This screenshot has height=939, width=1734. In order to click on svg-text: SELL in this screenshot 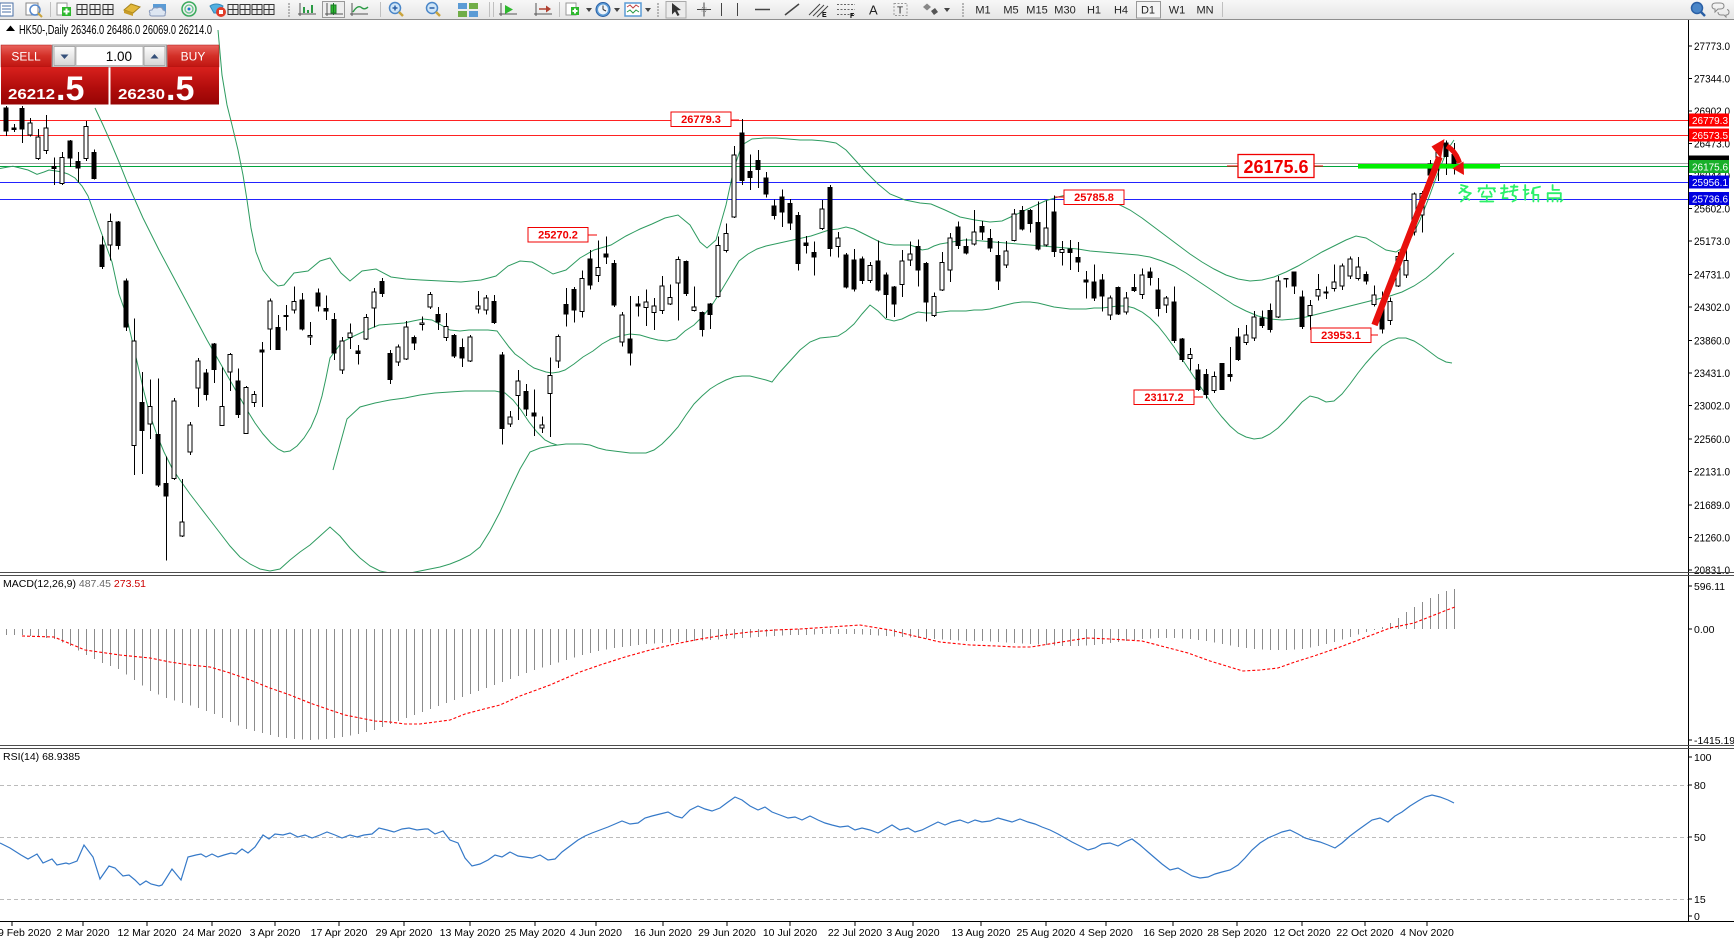, I will do `click(26, 57)`.